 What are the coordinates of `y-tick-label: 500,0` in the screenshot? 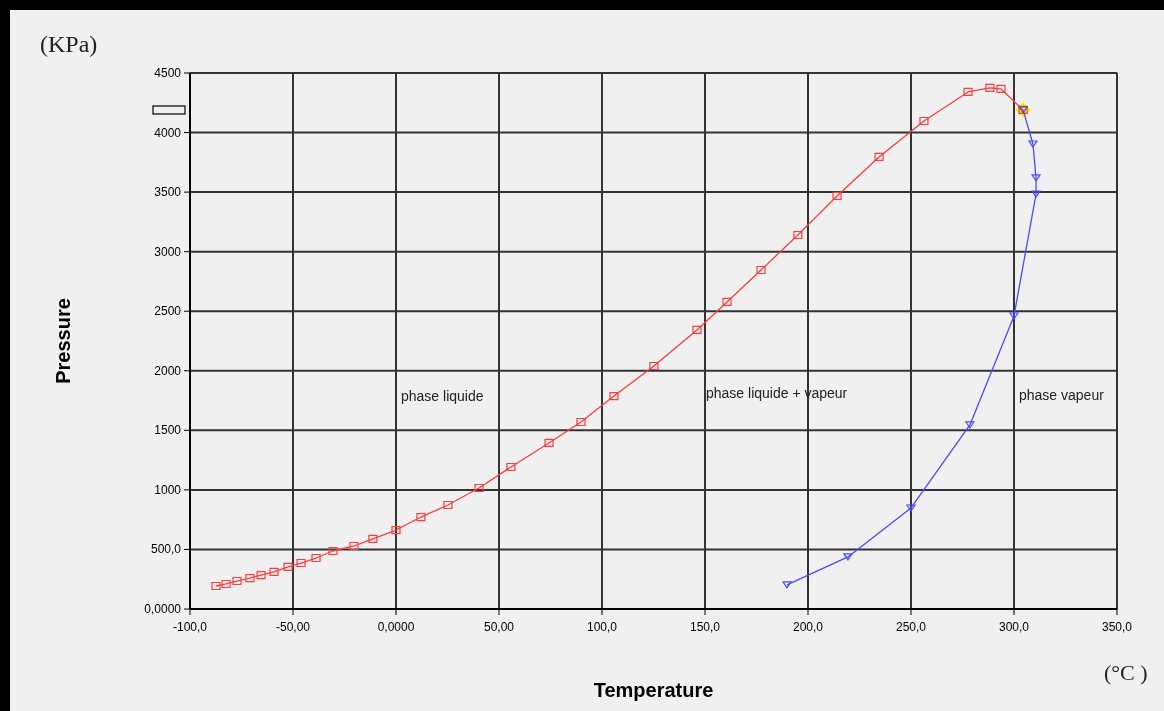 It's located at (166, 549).